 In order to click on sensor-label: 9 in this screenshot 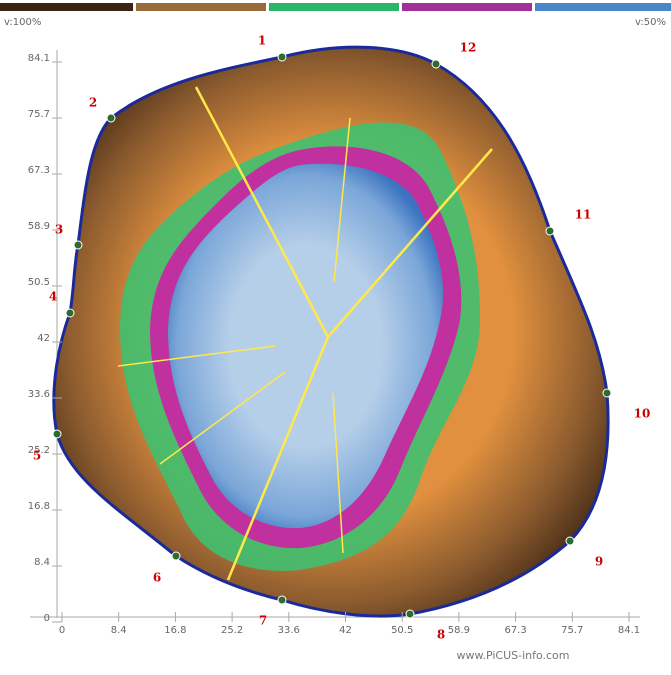, I will do `click(599, 562)`.